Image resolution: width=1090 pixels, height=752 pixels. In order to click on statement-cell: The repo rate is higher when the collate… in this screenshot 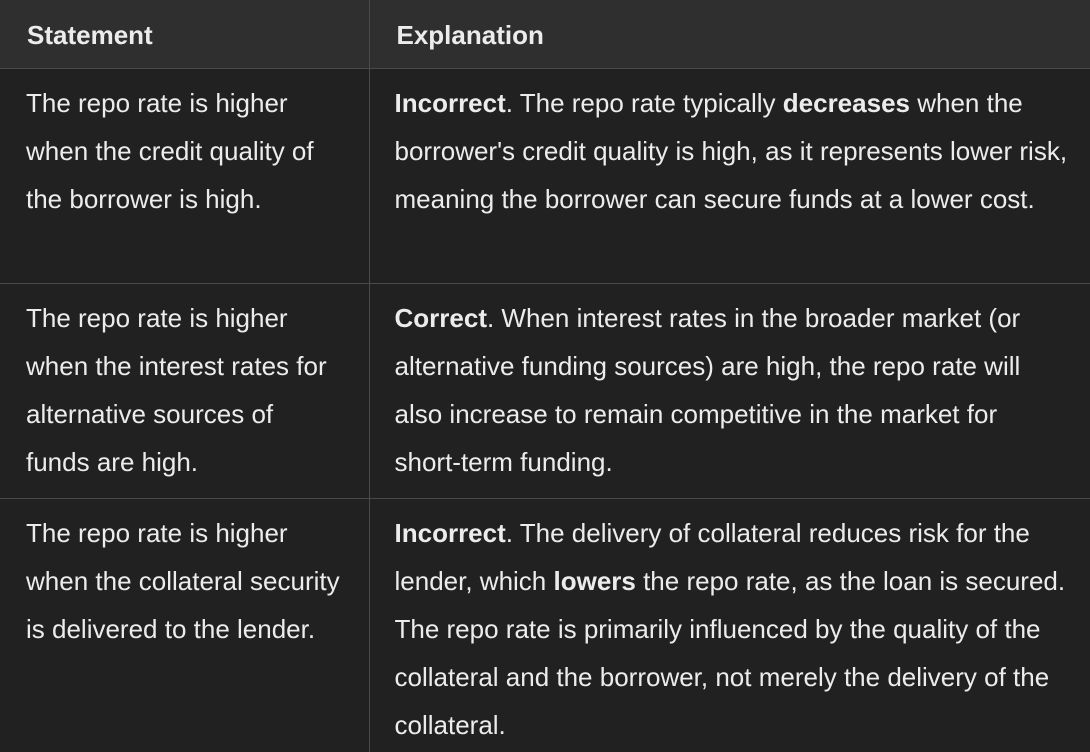, I will do `click(185, 625)`.